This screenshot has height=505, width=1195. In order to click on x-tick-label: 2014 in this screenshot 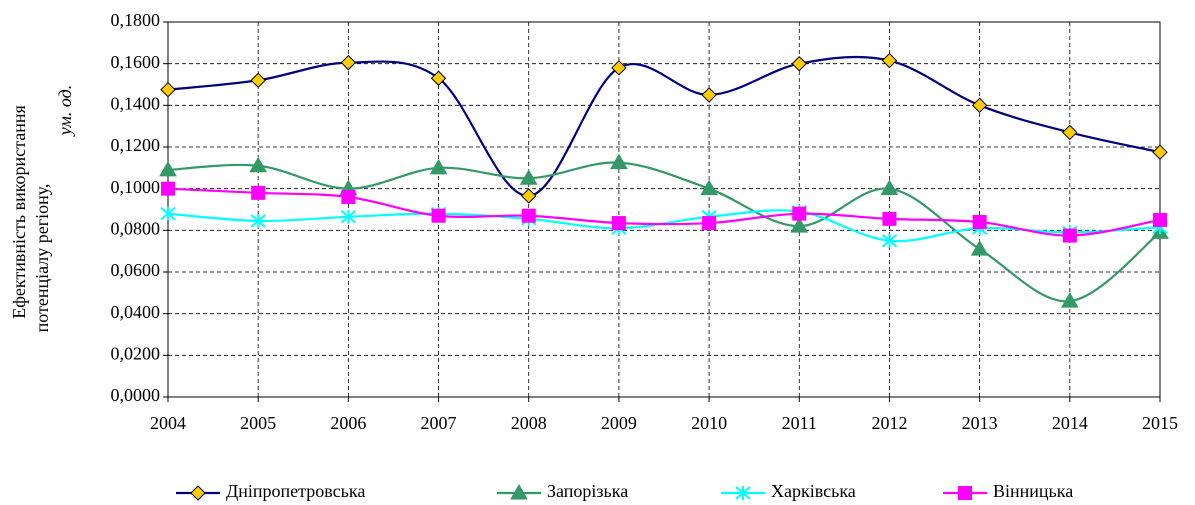, I will do `click(1070, 423)`.